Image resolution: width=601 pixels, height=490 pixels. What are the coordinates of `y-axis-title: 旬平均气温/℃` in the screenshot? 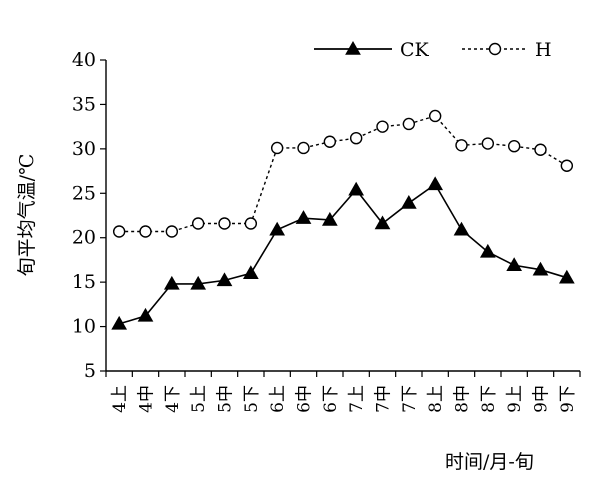 It's located at (27, 215).